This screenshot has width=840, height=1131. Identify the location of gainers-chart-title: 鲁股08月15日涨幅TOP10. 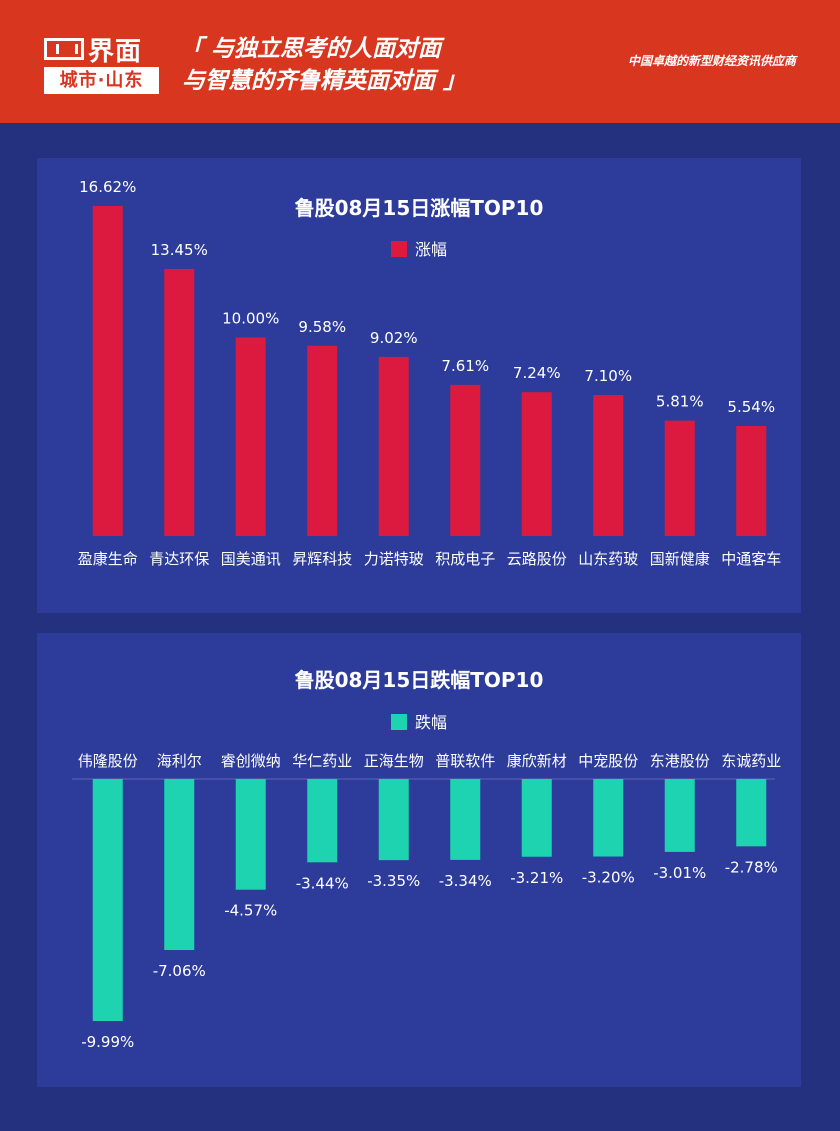
(419, 208).